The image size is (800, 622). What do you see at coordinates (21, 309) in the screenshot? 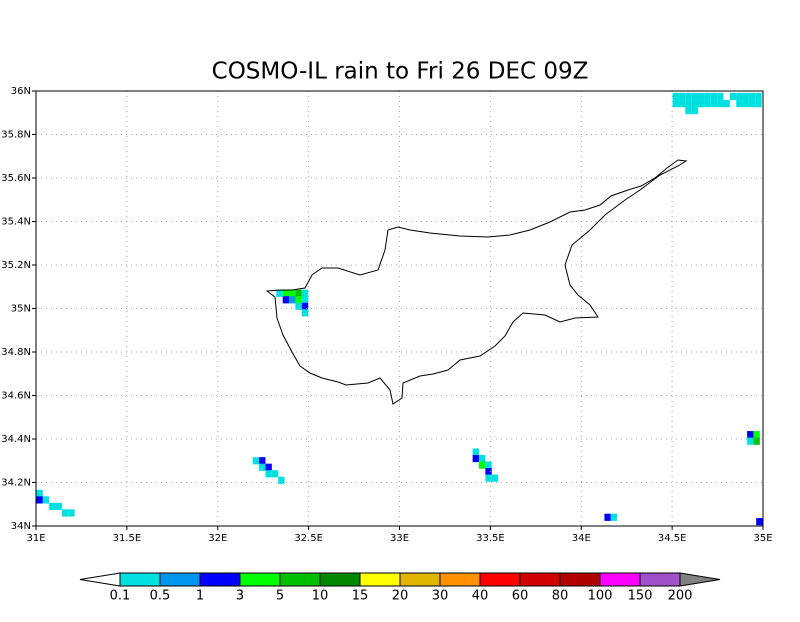
I see `y-tick-label: 35N` at bounding box center [21, 309].